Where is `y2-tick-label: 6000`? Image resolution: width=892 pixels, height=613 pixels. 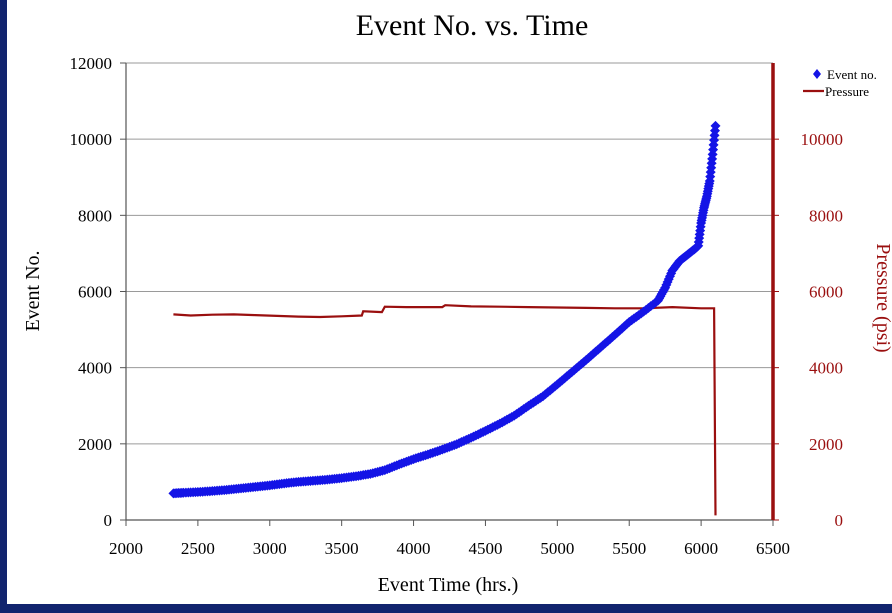
y2-tick-label: 6000 is located at coordinates (826, 292).